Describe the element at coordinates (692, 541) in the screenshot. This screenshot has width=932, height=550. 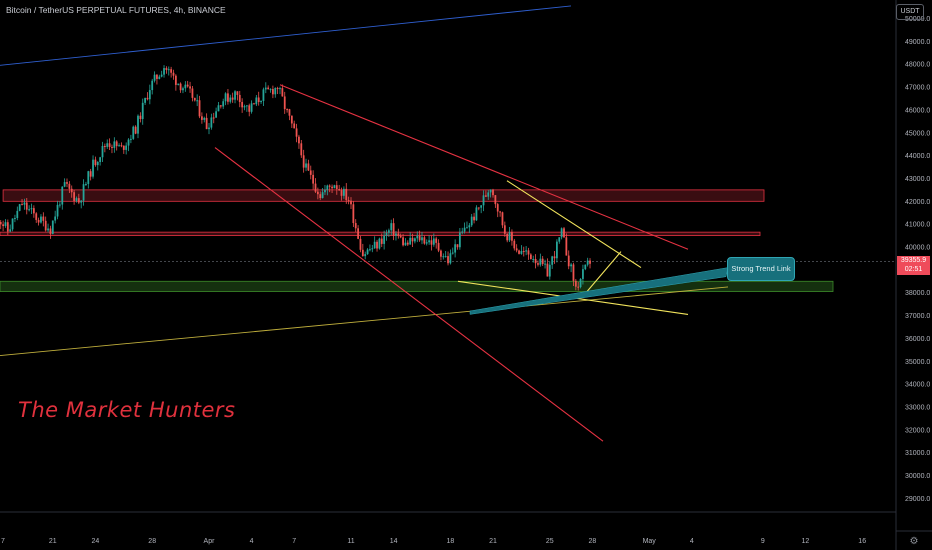
I see `time-tick-label: 4` at that location.